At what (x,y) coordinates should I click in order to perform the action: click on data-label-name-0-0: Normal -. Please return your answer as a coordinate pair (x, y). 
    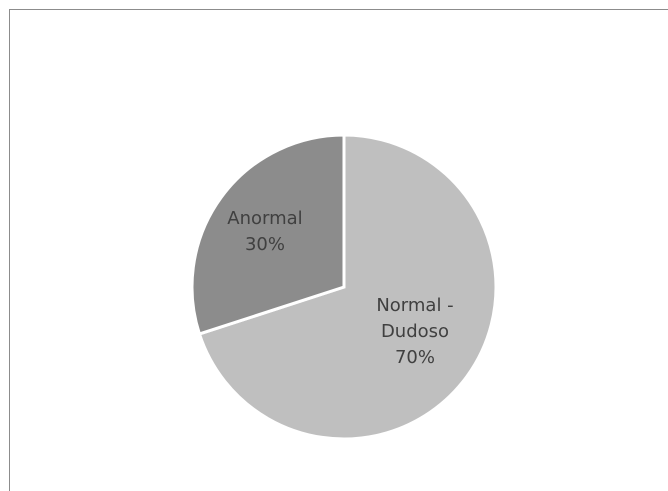
    Looking at the image, I should click on (414, 305).